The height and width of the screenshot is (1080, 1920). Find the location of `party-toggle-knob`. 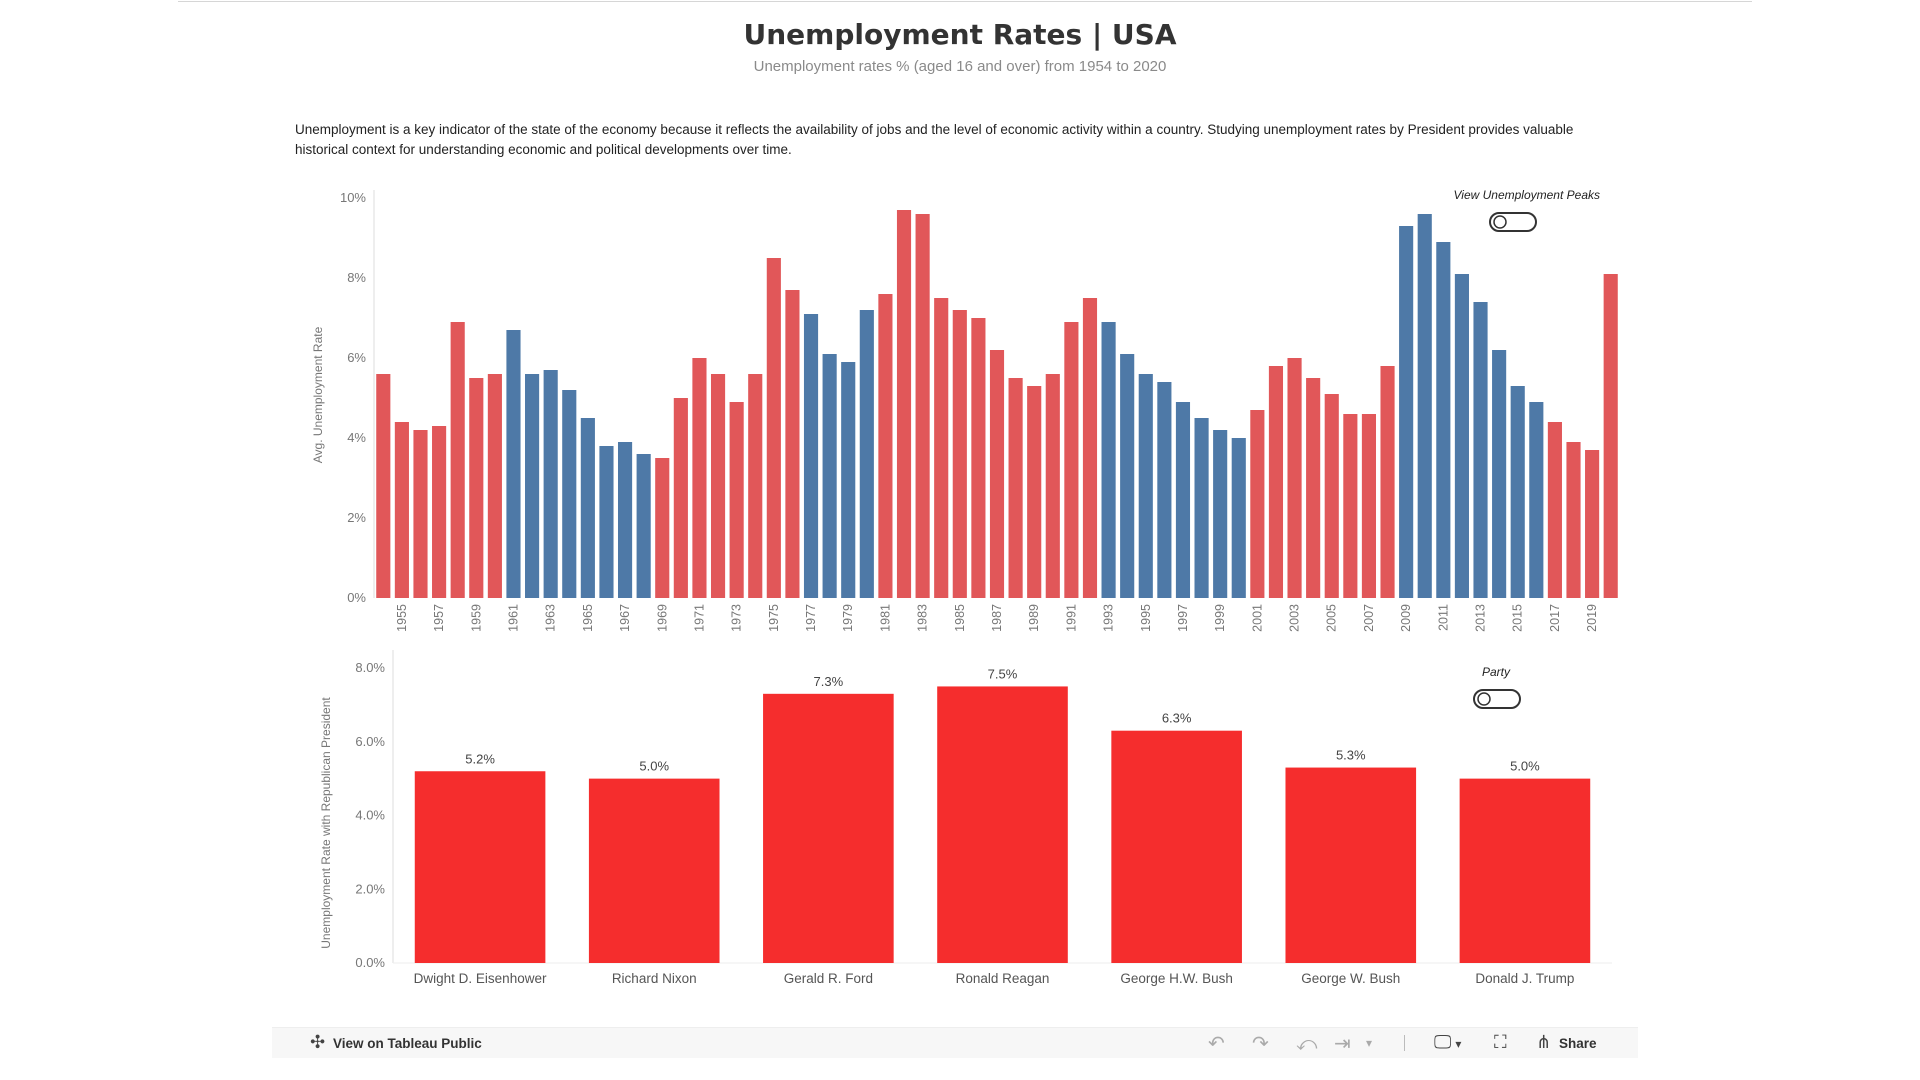

party-toggle-knob is located at coordinates (1484, 699).